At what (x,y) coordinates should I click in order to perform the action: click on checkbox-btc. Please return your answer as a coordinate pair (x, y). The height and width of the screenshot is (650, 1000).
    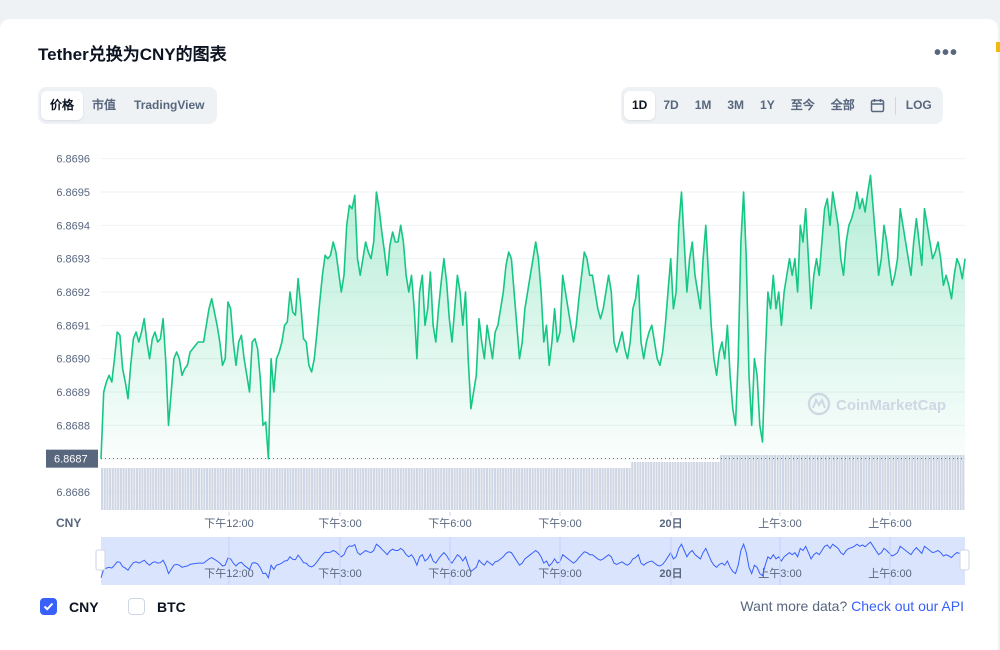
    Looking at the image, I should click on (136, 606).